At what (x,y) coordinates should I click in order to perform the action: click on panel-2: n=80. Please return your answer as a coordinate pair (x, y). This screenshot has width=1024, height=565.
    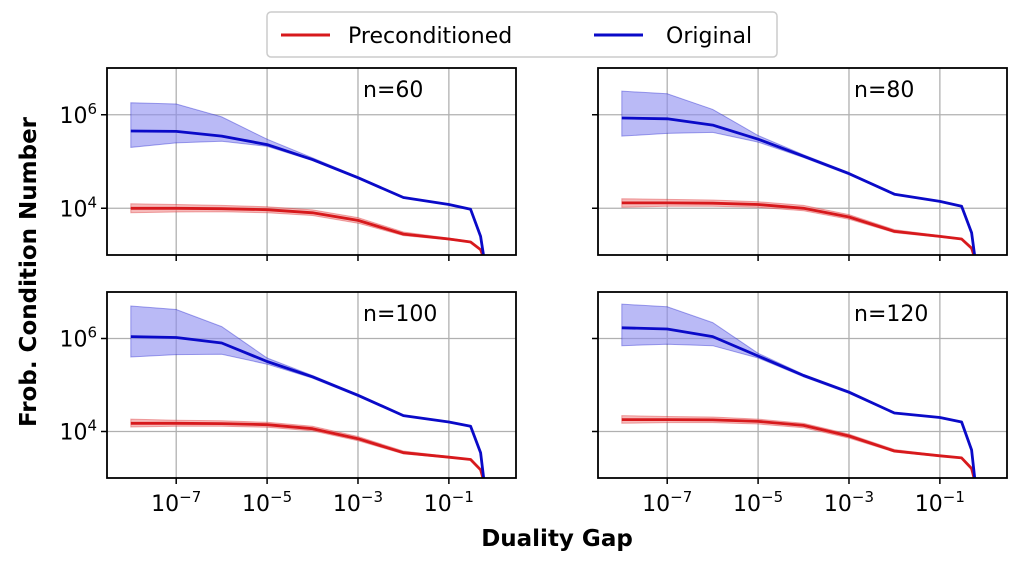
    Looking at the image, I should click on (800, 164).